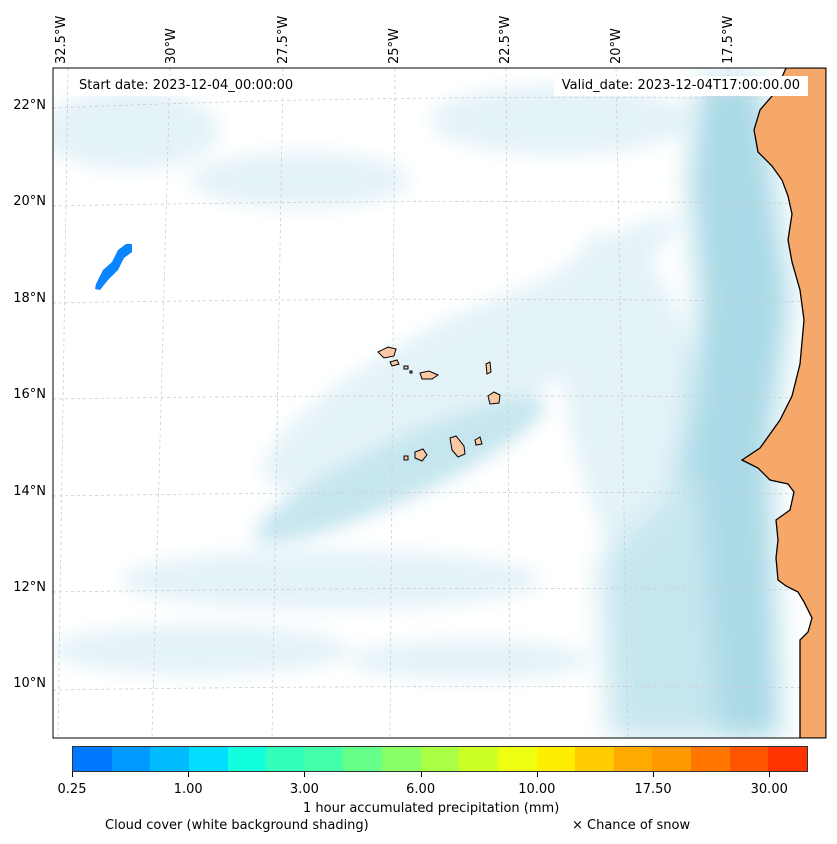 The width and height of the screenshot is (837, 844). Describe the element at coordinates (113, 267) in the screenshot. I see `precipitation-area` at that location.